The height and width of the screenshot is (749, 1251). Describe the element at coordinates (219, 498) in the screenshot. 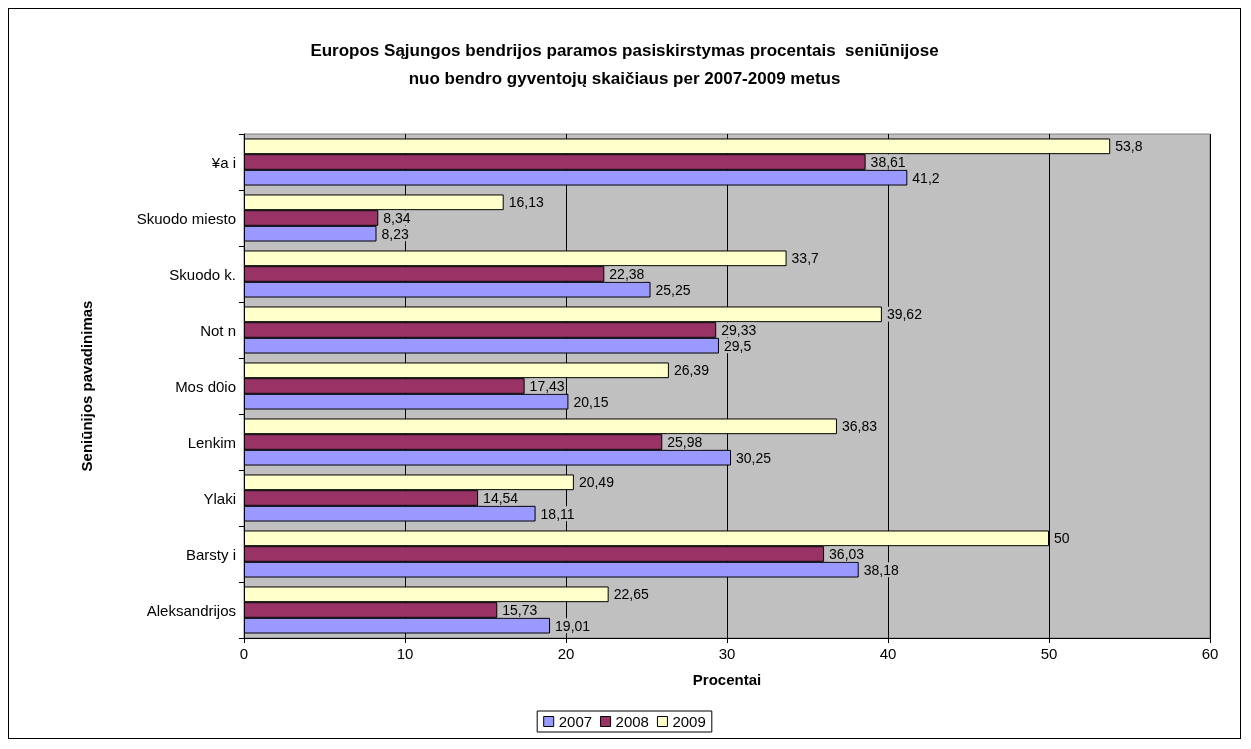

I see `y-tick-label: Ylaki` at that location.